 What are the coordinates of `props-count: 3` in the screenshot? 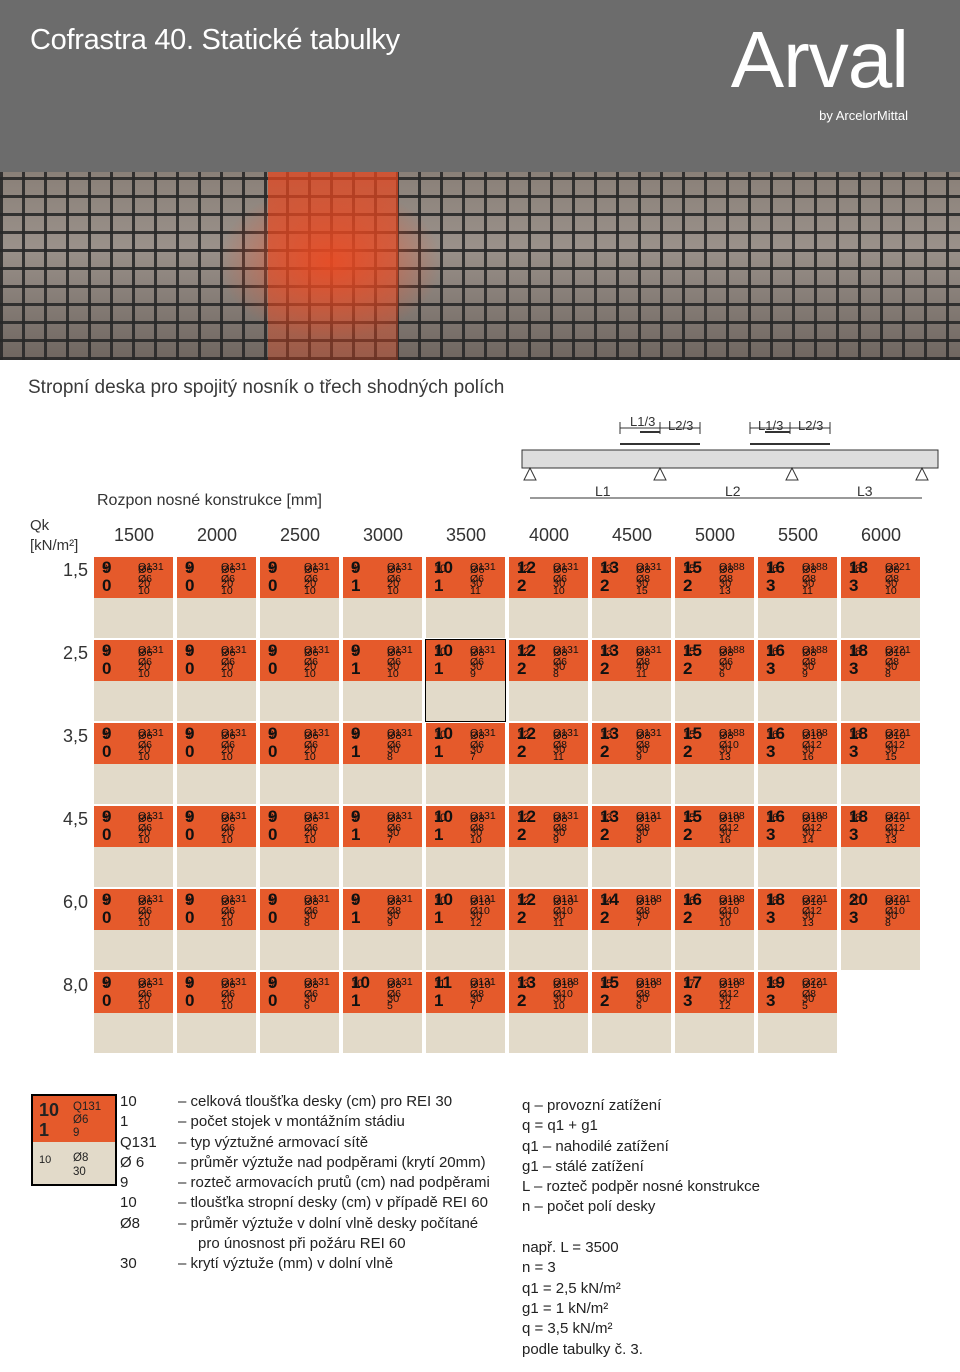 It's located at (854, 668).